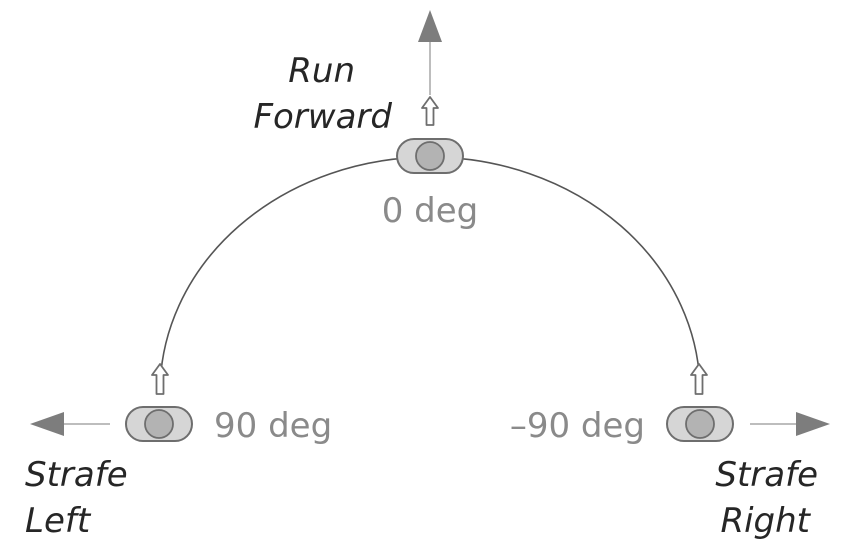  What do you see at coordinates (430, 156) in the screenshot?
I see `forward-character-icon` at bounding box center [430, 156].